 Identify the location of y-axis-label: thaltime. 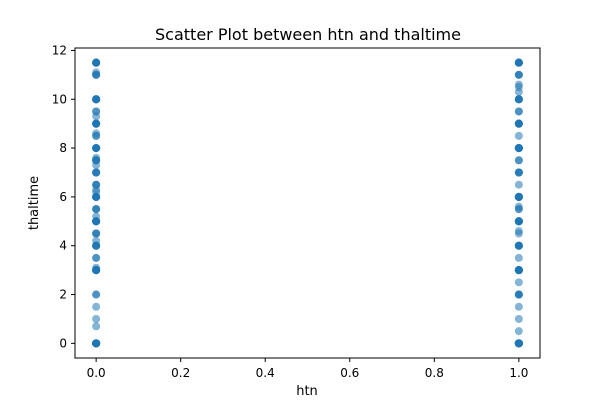
(34, 203).